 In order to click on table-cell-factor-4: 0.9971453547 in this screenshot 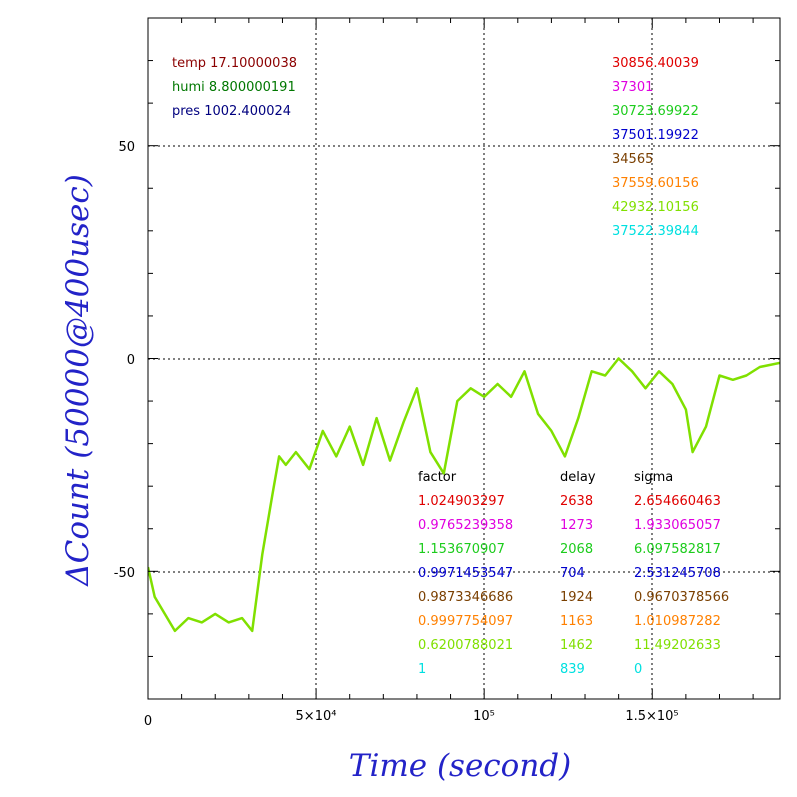, I will do `click(465, 573)`.